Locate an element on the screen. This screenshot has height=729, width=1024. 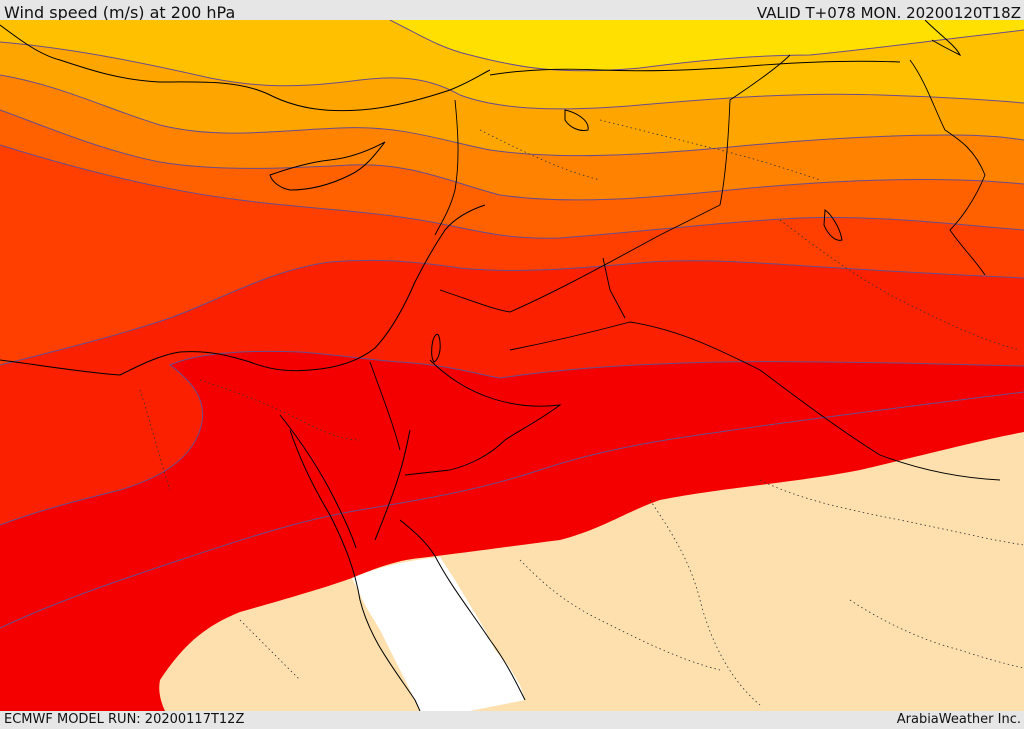
coastline-gulf-of-suez is located at coordinates (318, 481).